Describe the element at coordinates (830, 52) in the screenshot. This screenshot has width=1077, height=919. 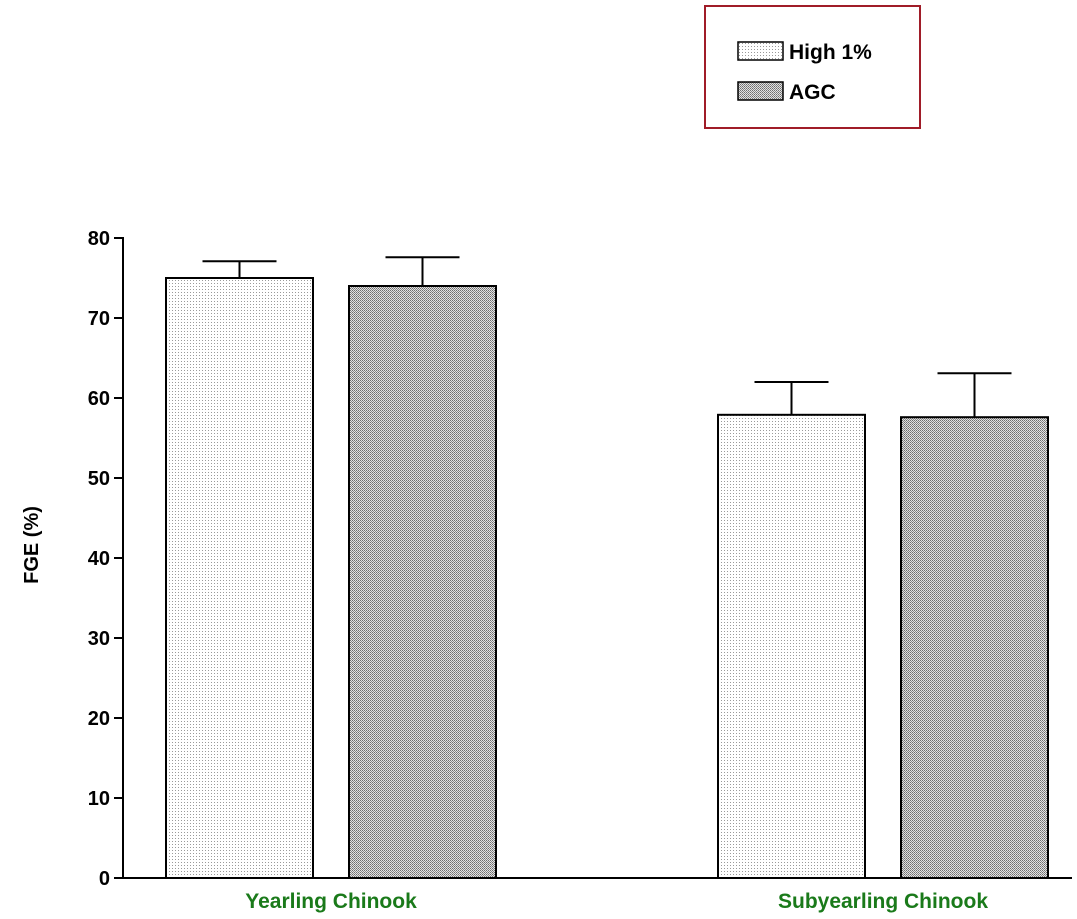
I see `legend-label: High 1%` at that location.